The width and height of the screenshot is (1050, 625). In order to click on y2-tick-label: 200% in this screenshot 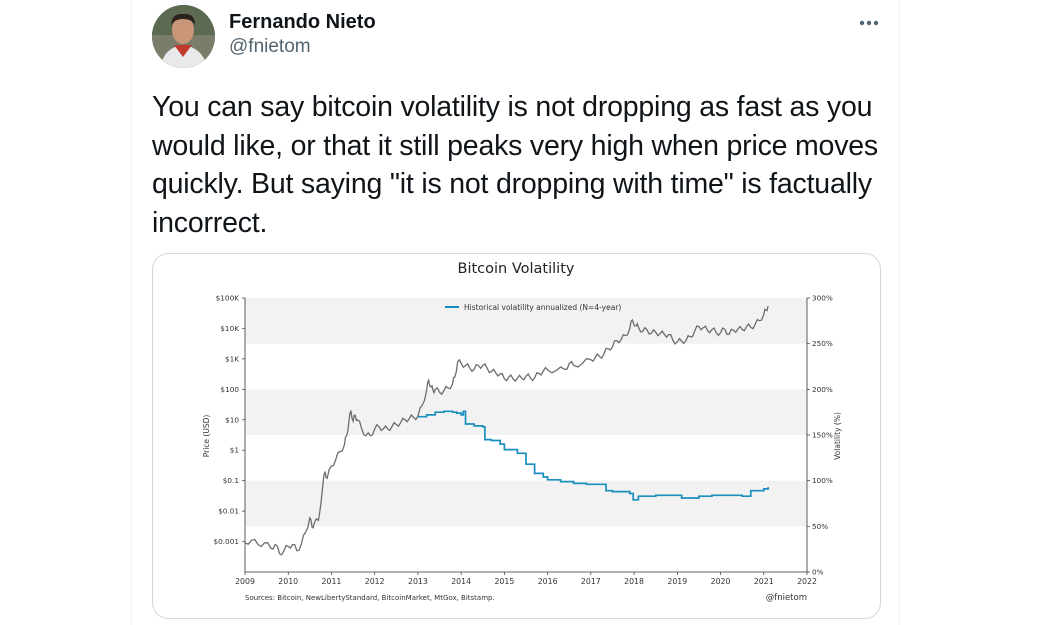, I will do `click(822, 389)`.